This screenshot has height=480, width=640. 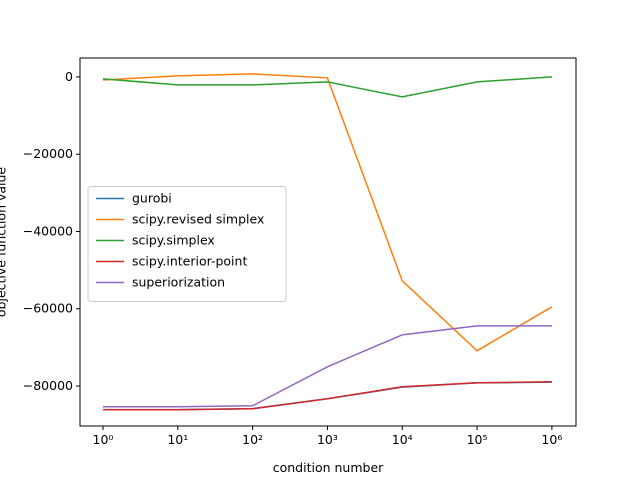 I want to click on x-tick-label: 10², so click(x=252, y=439).